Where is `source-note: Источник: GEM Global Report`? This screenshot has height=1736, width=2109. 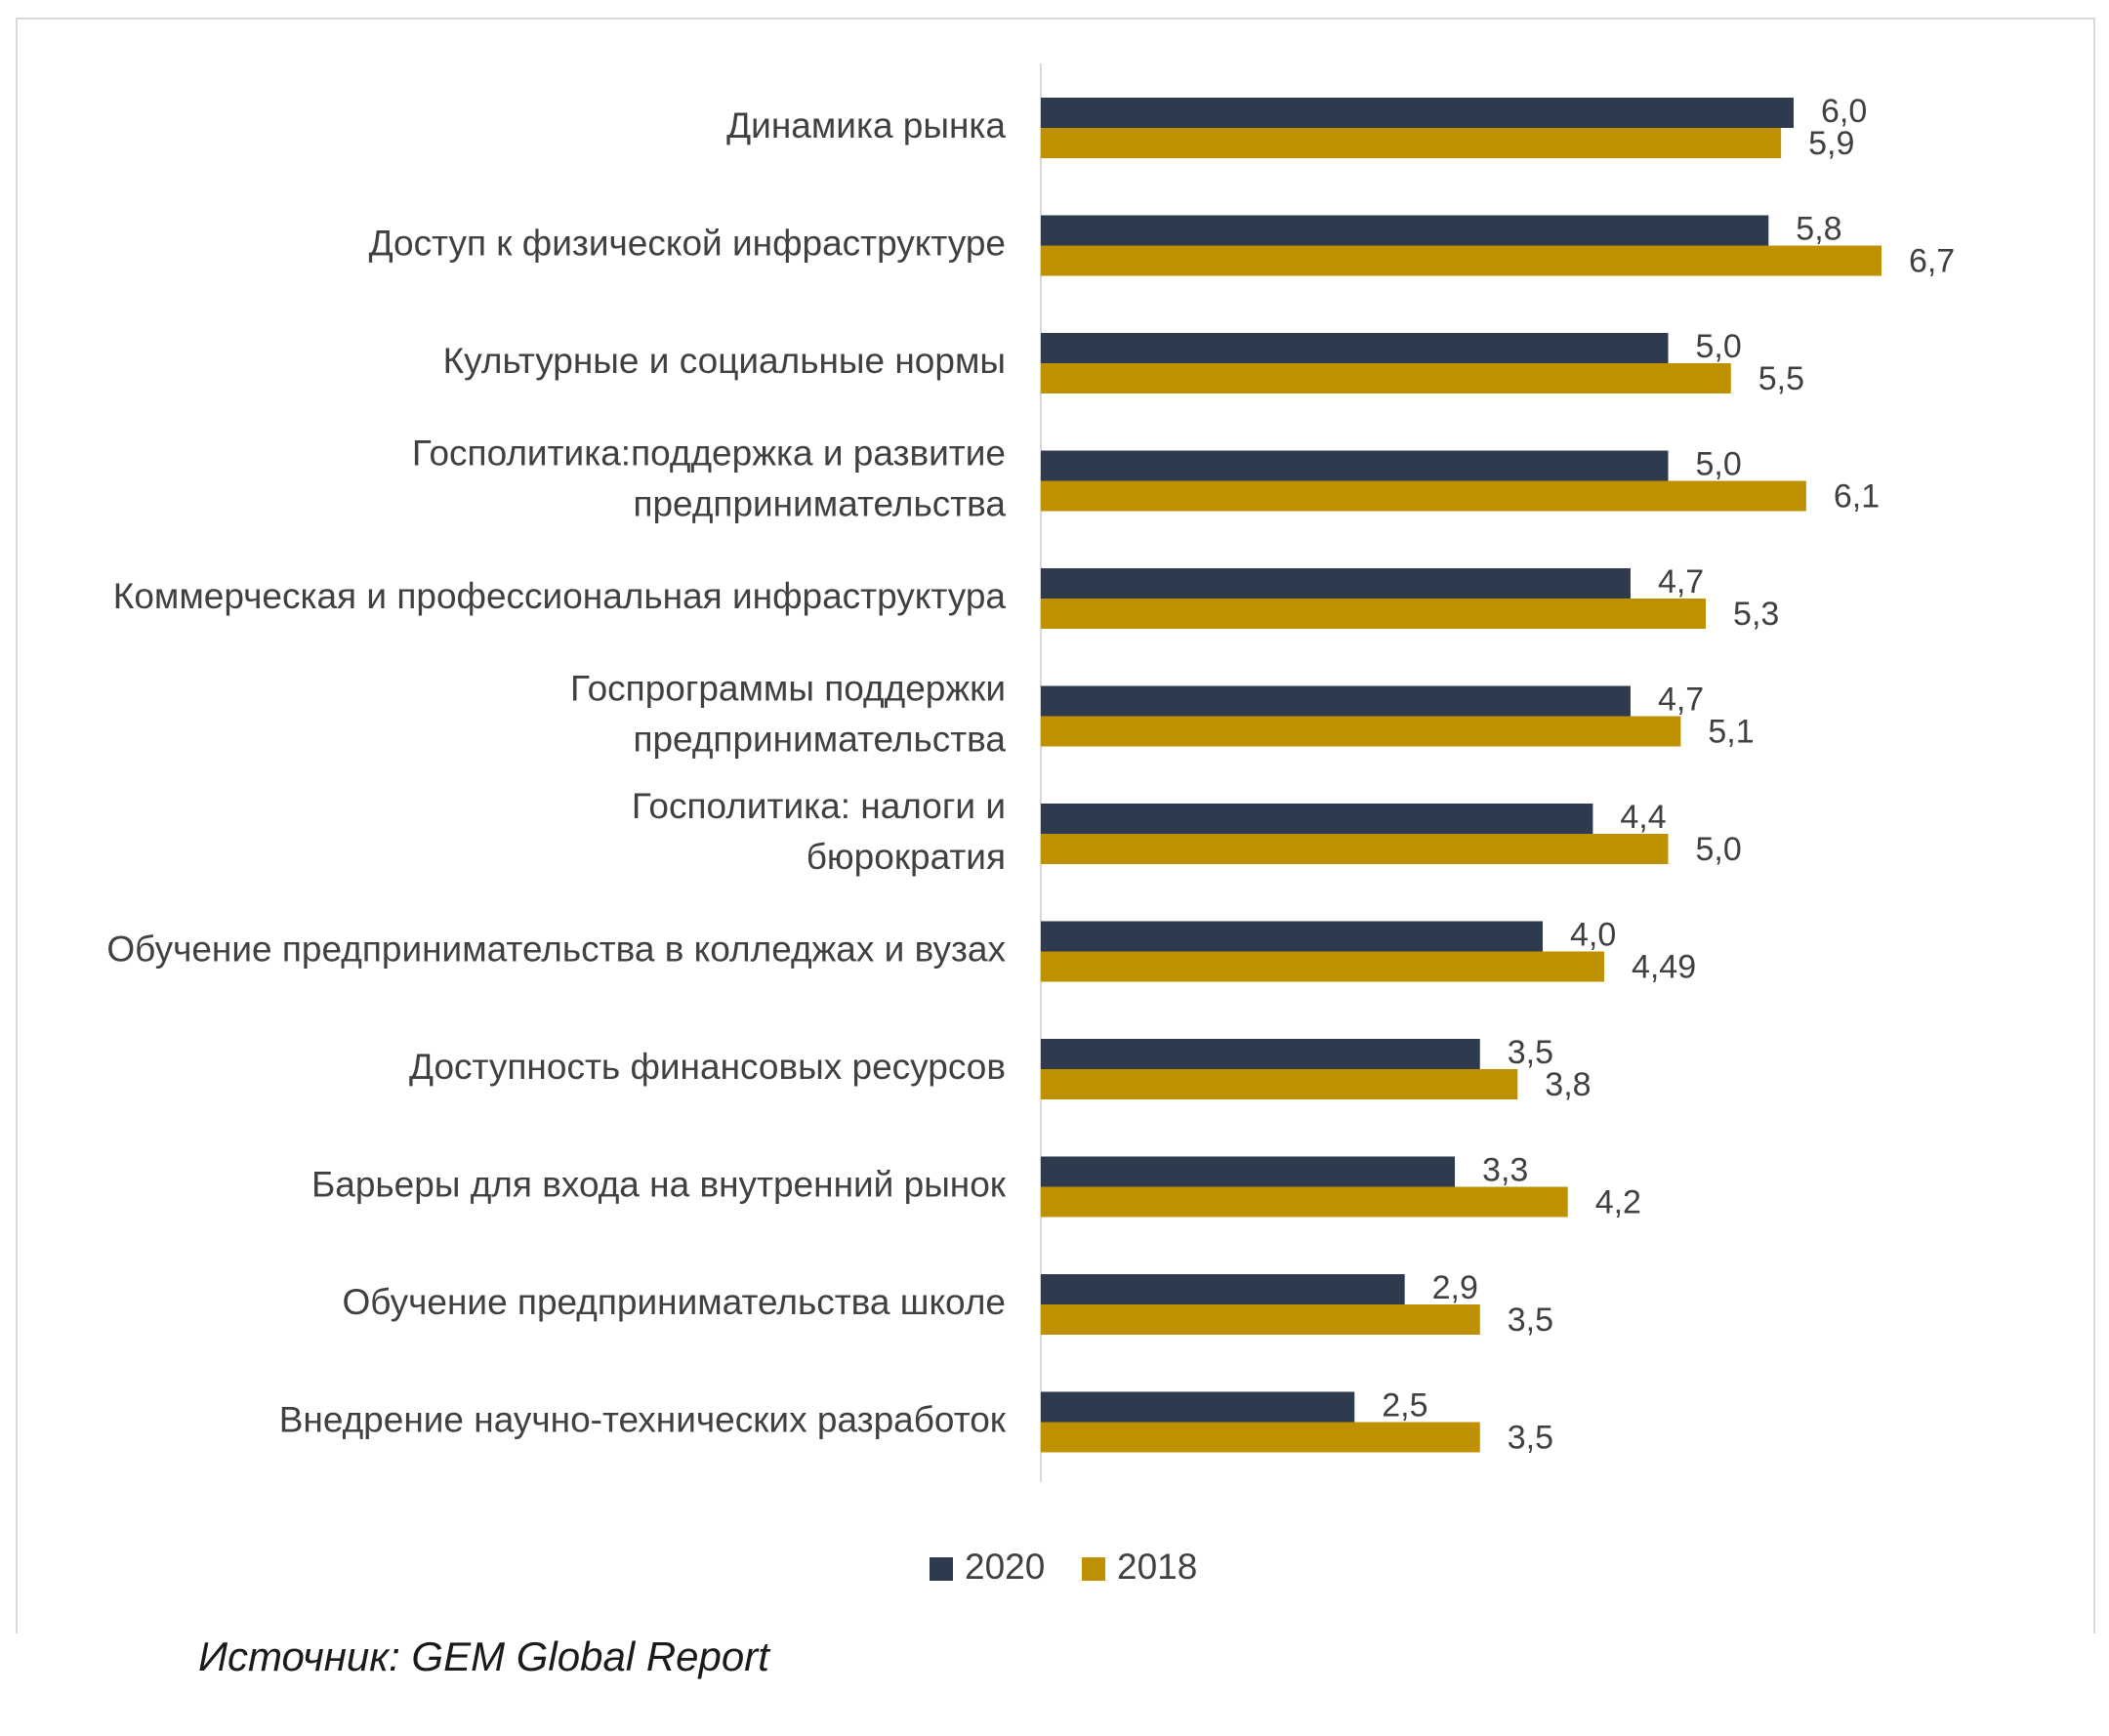
source-note: Источник: GEM Global Report is located at coordinates (484, 1656).